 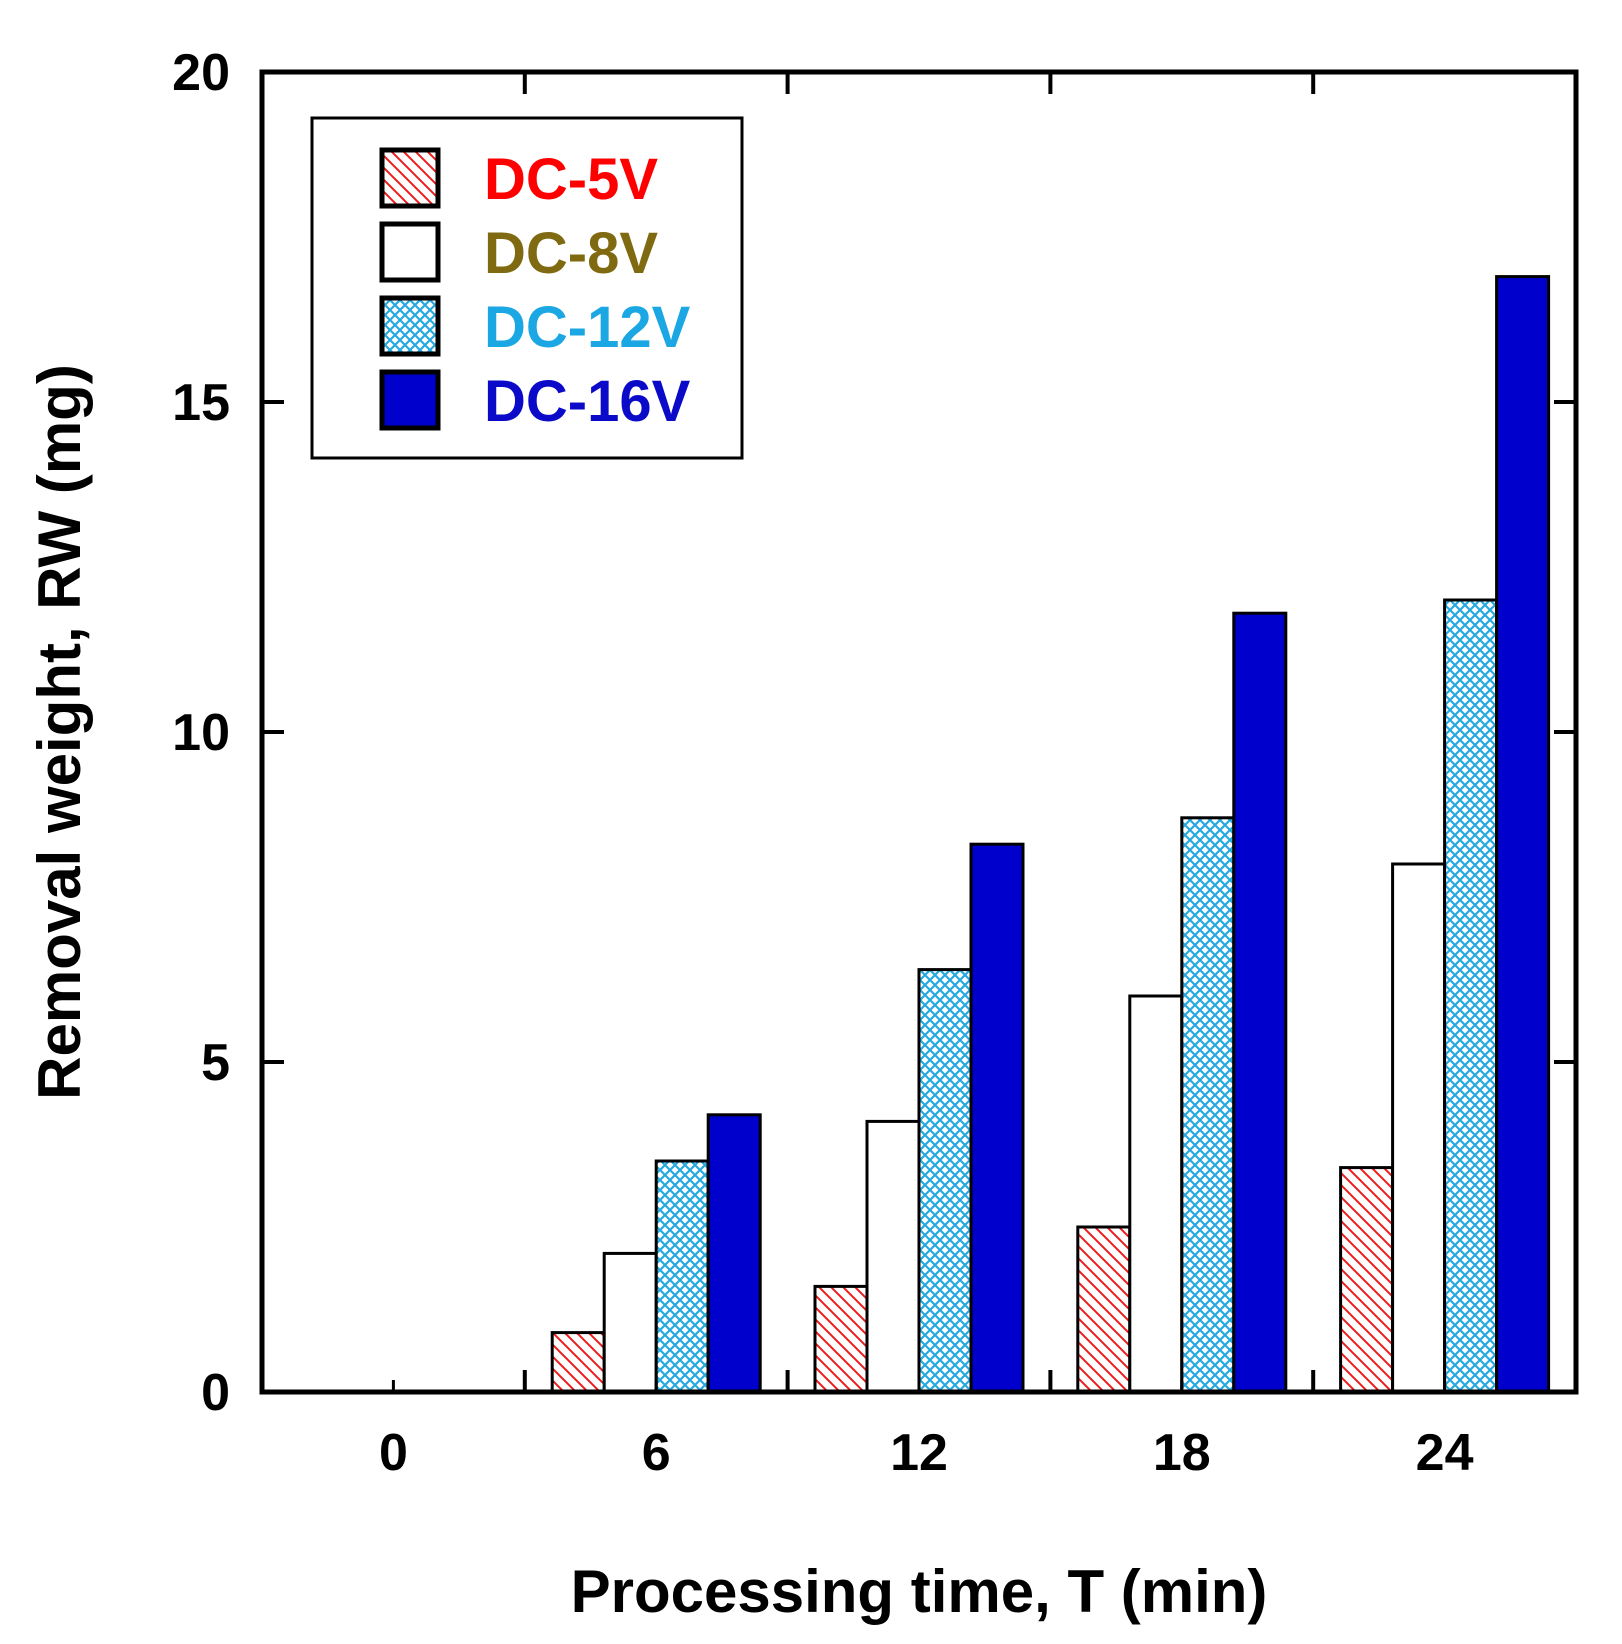 What do you see at coordinates (1523, 834) in the screenshot?
I see `bar-dc-16v-t24` at bounding box center [1523, 834].